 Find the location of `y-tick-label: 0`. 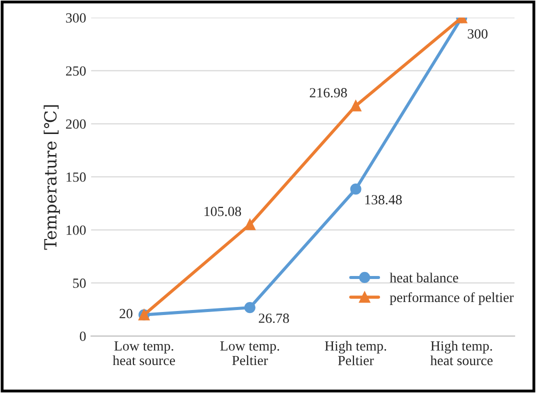

y-tick-label: 0 is located at coordinates (83, 336).